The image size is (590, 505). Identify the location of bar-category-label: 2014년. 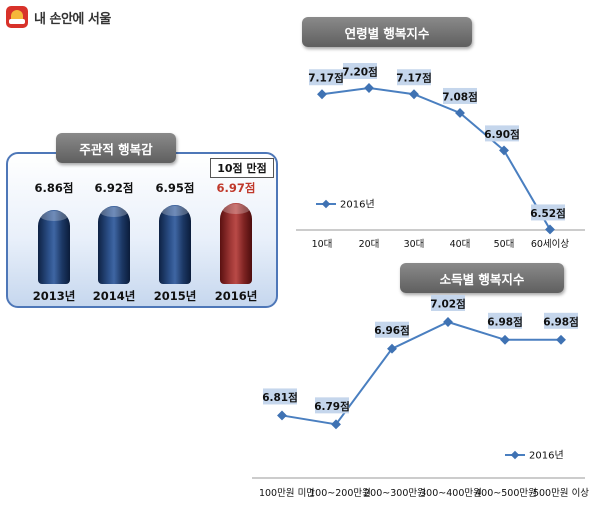
(114, 296).